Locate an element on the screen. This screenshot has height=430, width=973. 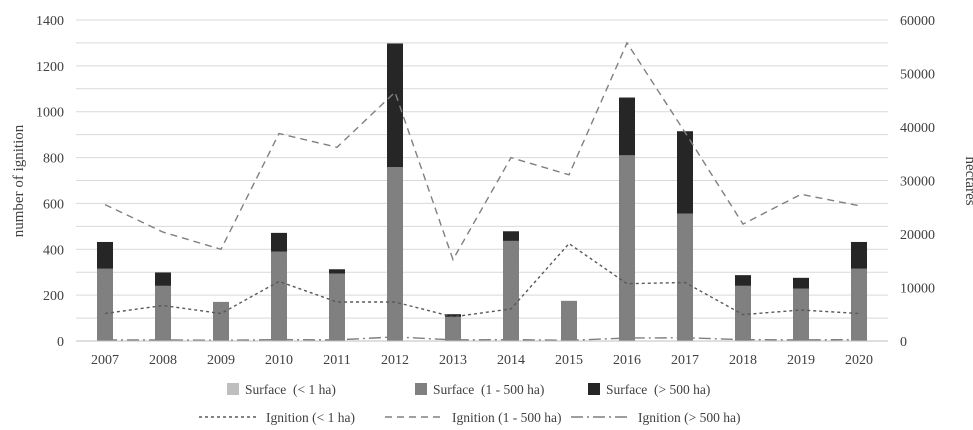
legend-swatch-surface-large is located at coordinates (594, 389).